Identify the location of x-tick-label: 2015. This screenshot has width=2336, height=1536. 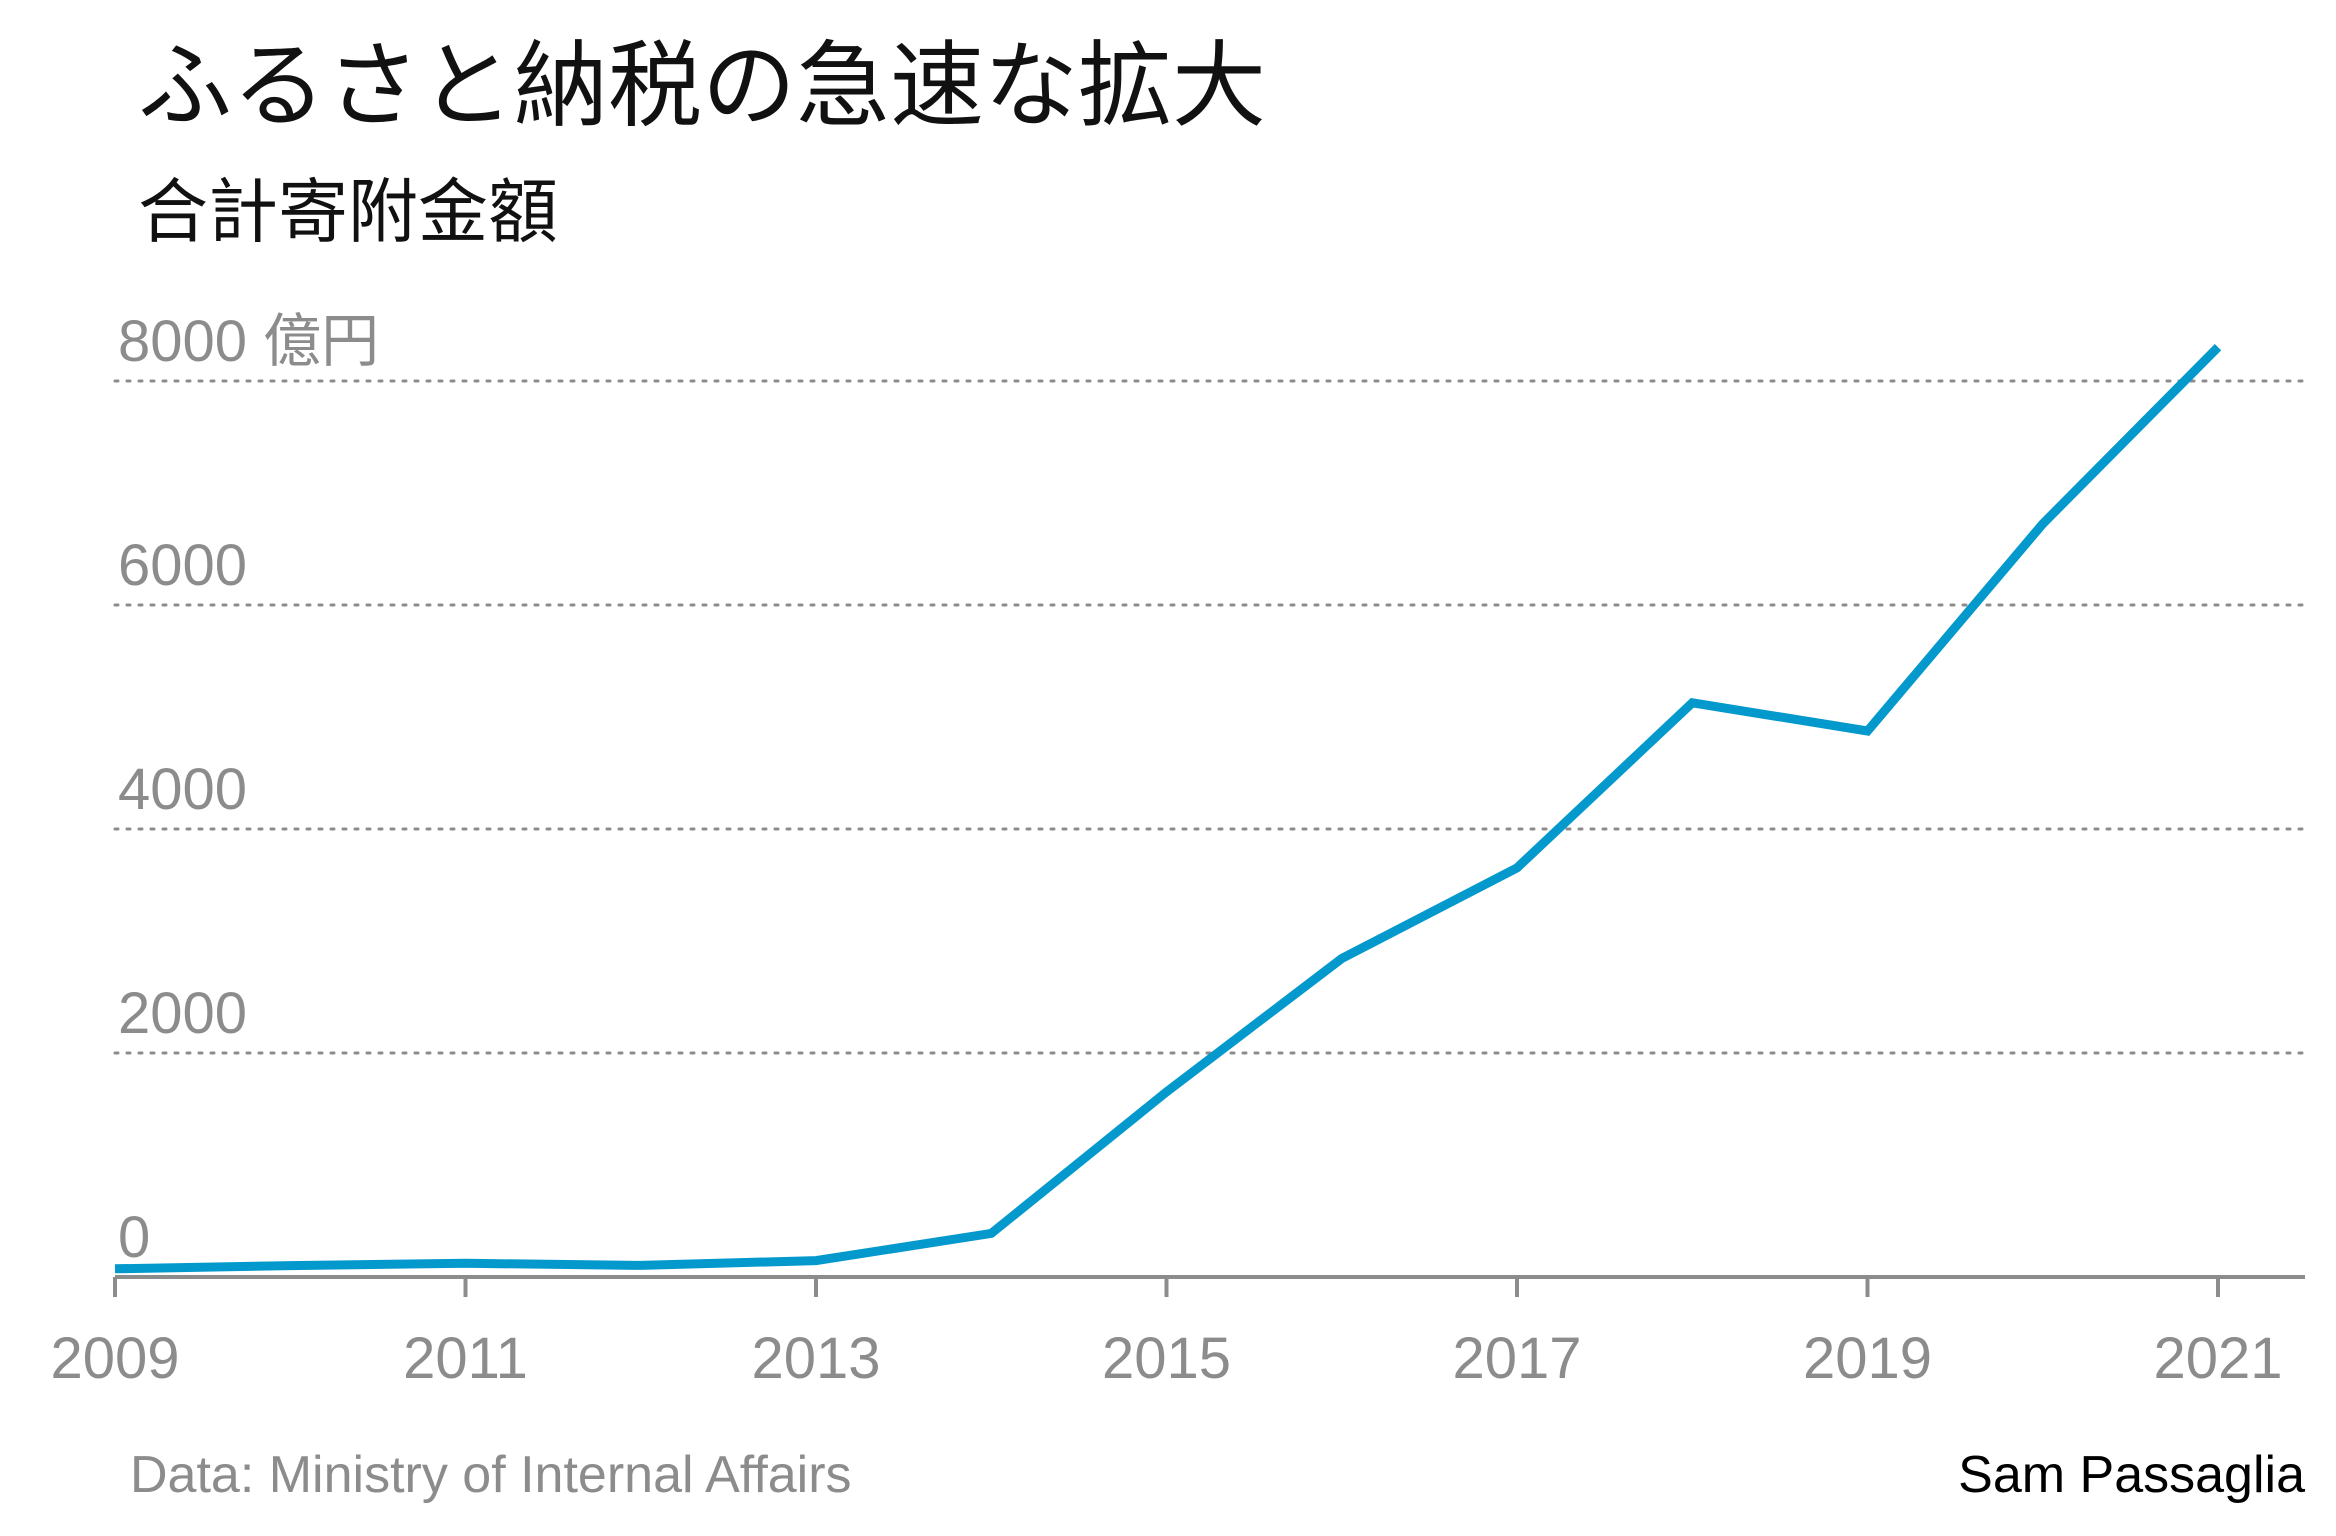
(1166, 1358).